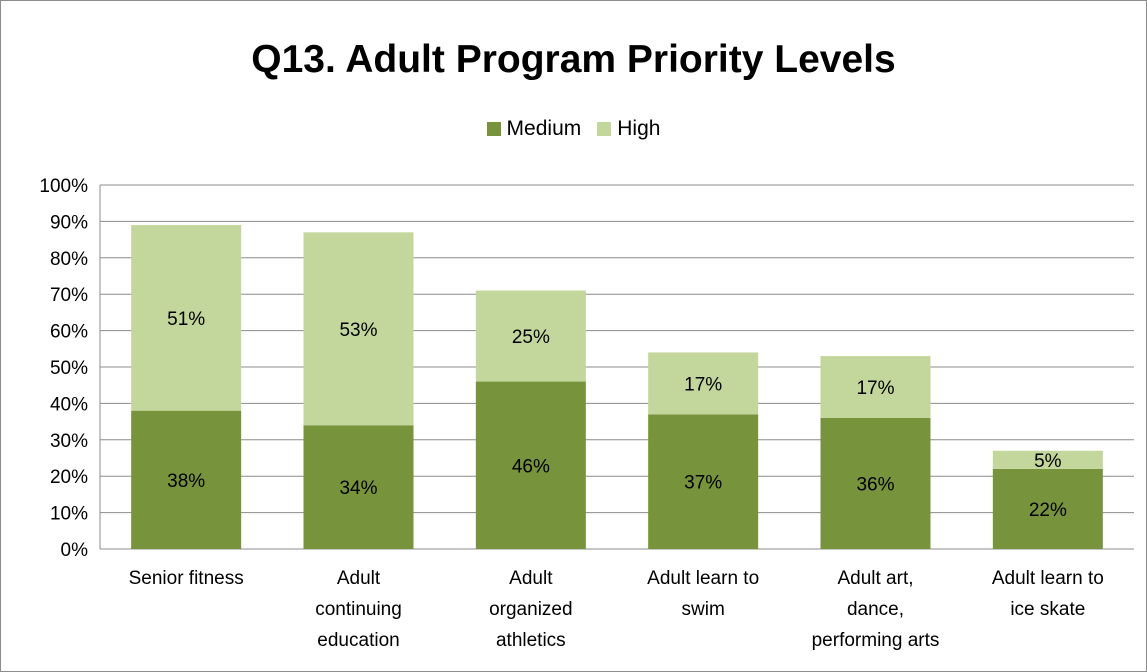 Image resolution: width=1147 pixels, height=672 pixels. I want to click on x-category-label: Senior fitness, so click(186, 578).